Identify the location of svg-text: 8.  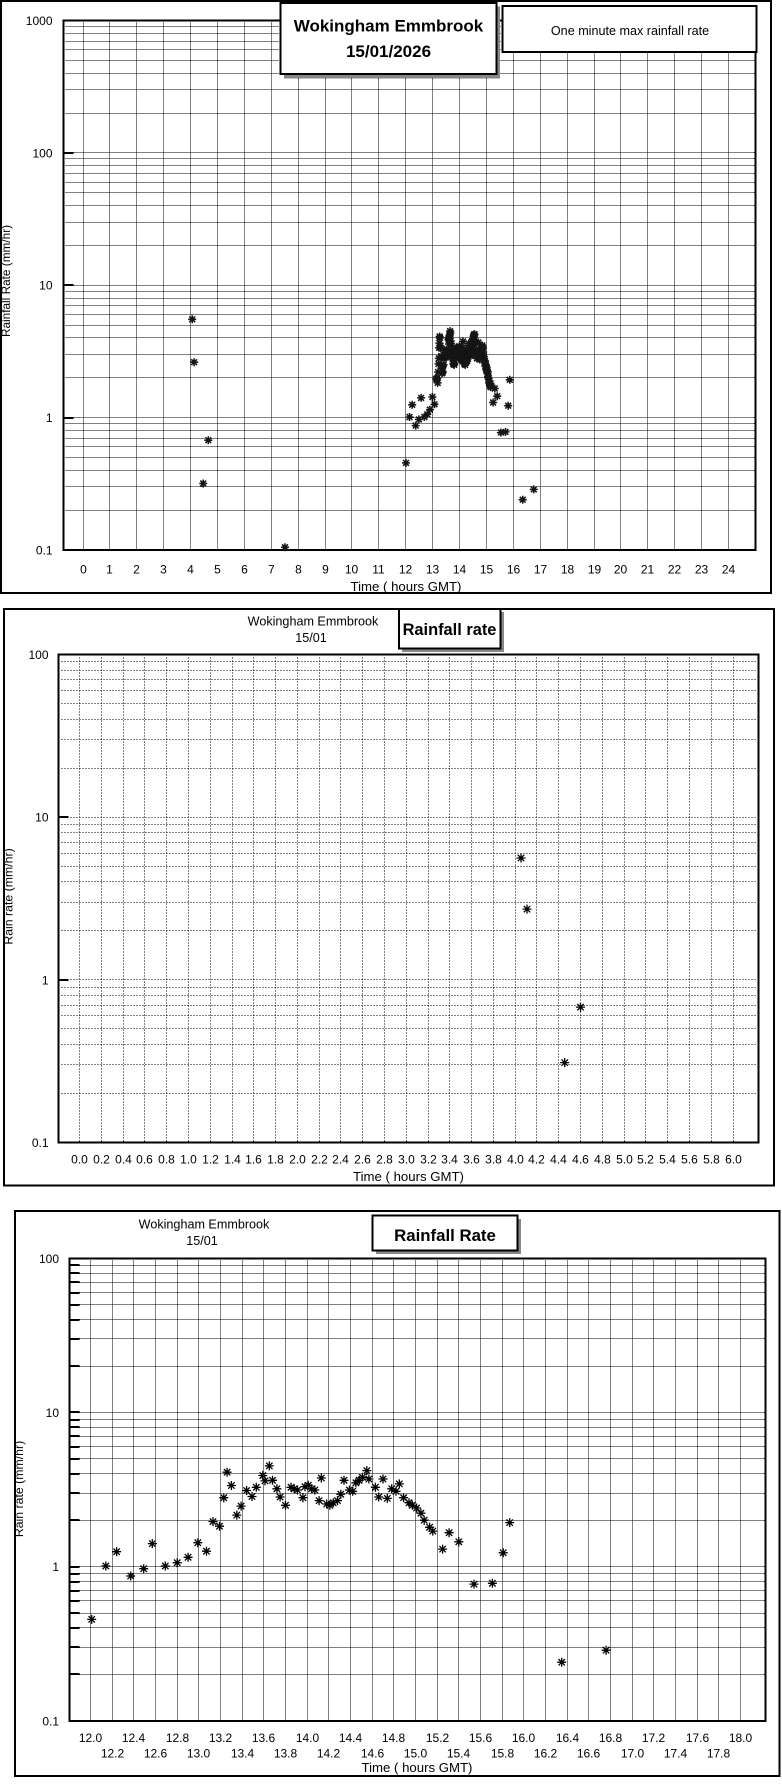
(298, 570).